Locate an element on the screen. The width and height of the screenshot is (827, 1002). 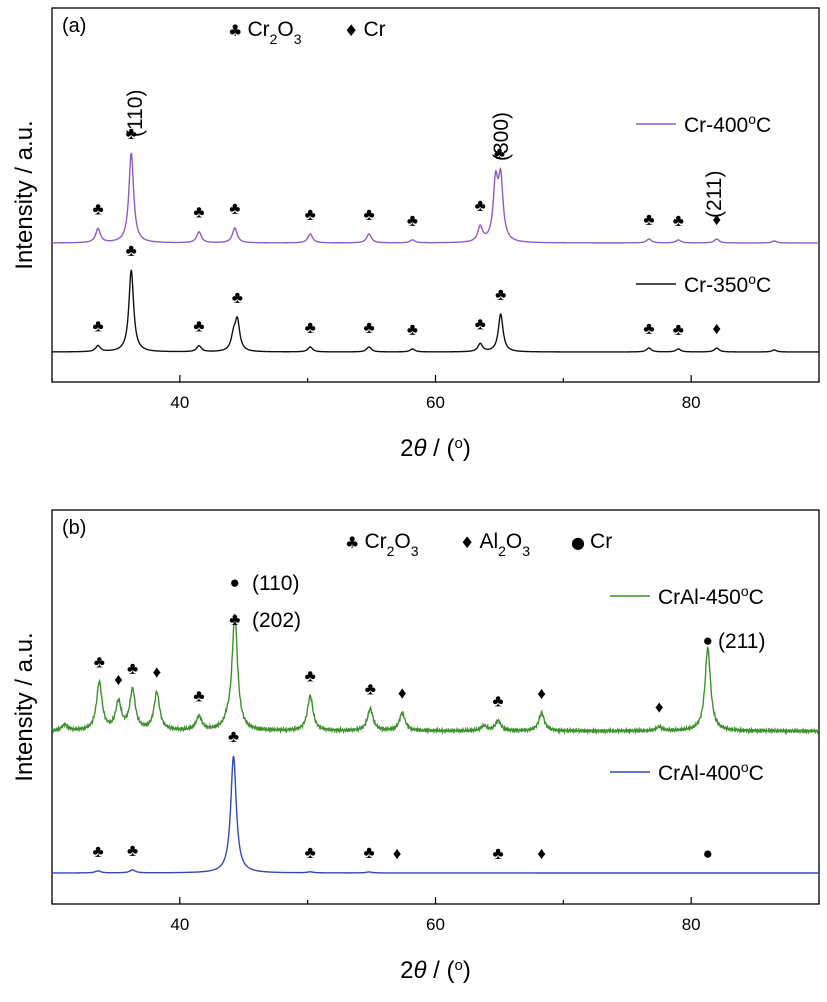
miller-index-annotation: (202) is located at coordinates (276, 620).